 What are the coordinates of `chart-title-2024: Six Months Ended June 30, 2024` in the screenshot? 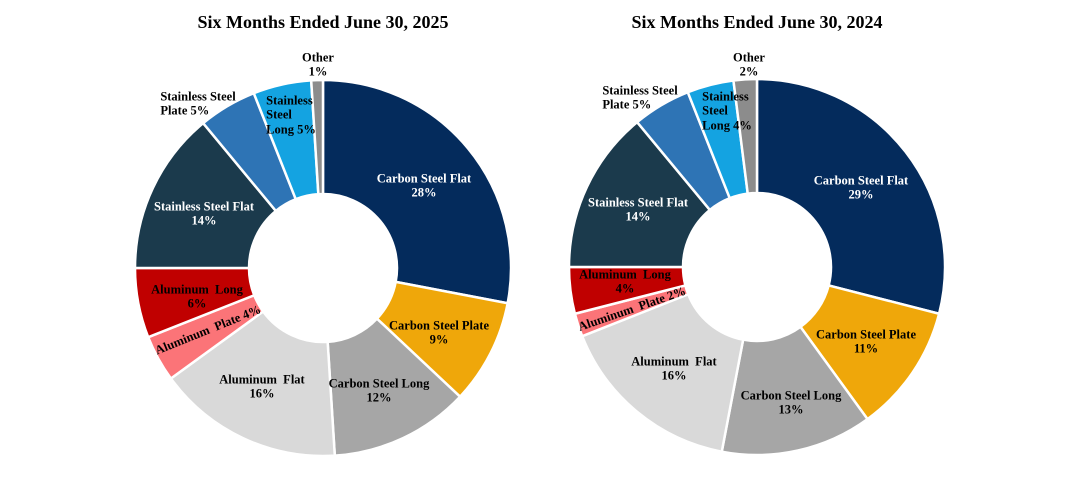 It's located at (757, 22).